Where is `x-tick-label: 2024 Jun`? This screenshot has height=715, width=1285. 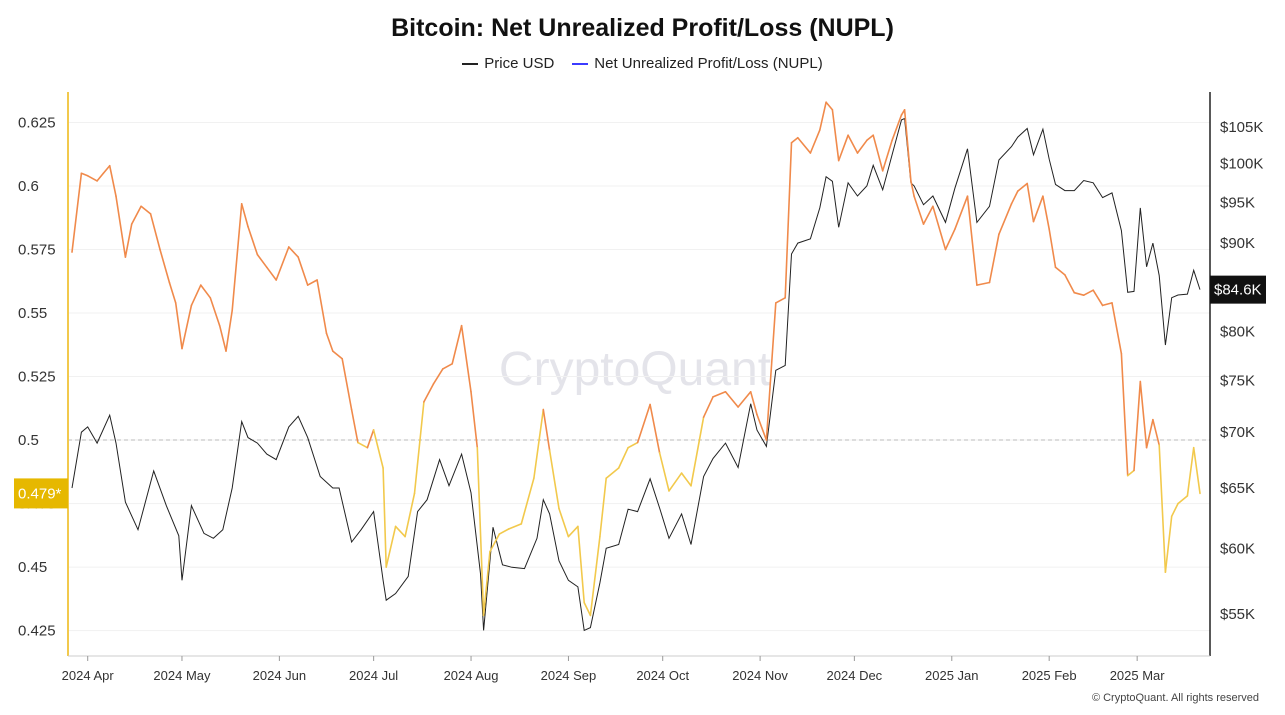
x-tick-label: 2024 Jun is located at coordinates (280, 675).